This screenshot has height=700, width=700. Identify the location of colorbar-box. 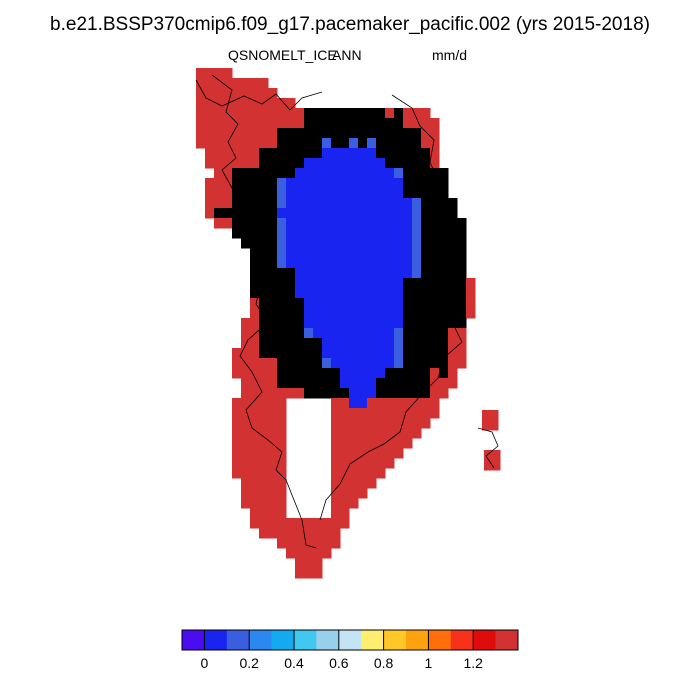
(238, 640).